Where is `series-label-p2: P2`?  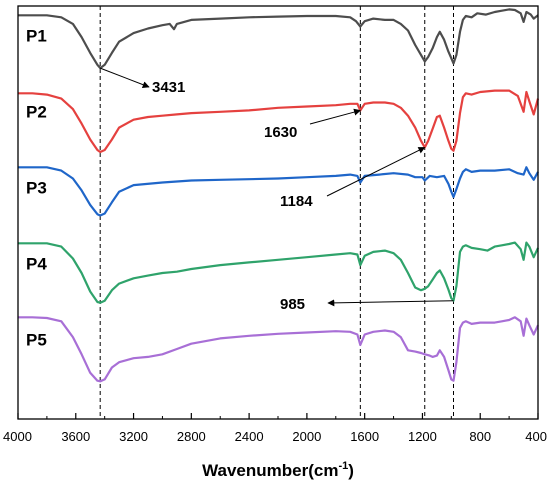
series-label-p2: P2 is located at coordinates (36, 112).